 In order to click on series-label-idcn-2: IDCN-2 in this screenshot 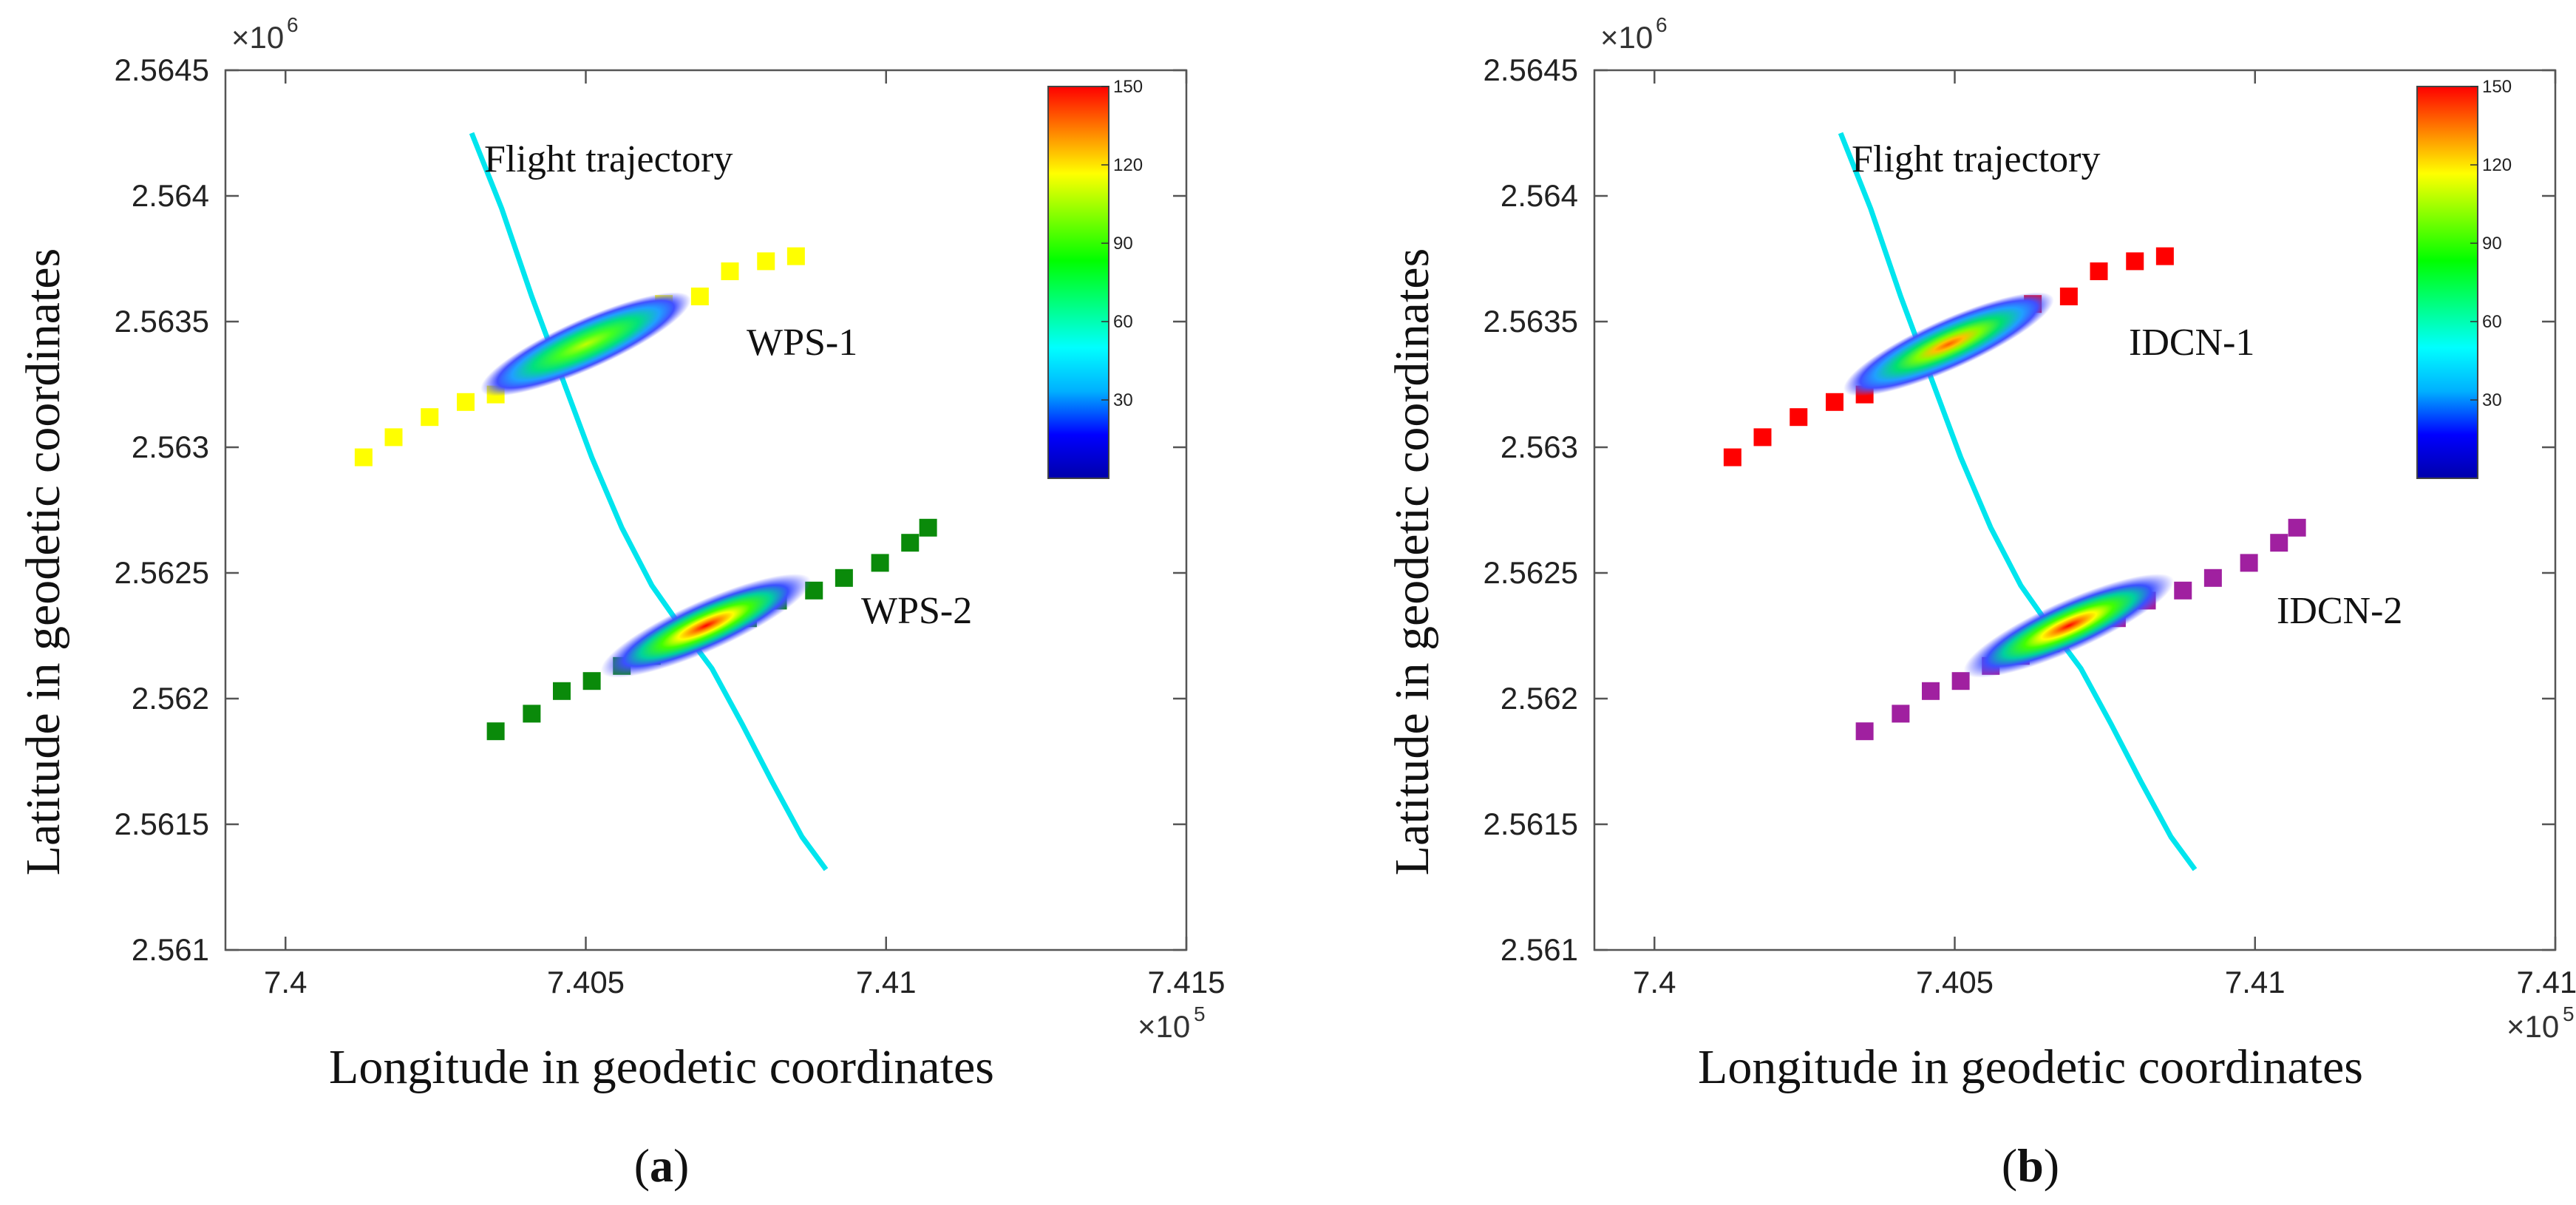, I will do `click(2339, 611)`.